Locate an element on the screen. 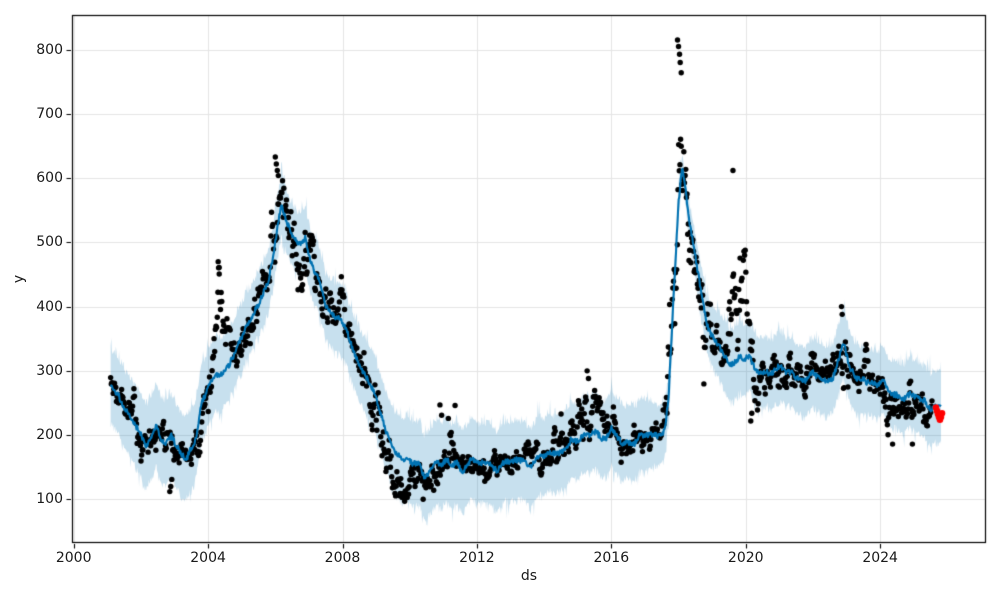  y-tick-label: 400 is located at coordinates (49, 306).